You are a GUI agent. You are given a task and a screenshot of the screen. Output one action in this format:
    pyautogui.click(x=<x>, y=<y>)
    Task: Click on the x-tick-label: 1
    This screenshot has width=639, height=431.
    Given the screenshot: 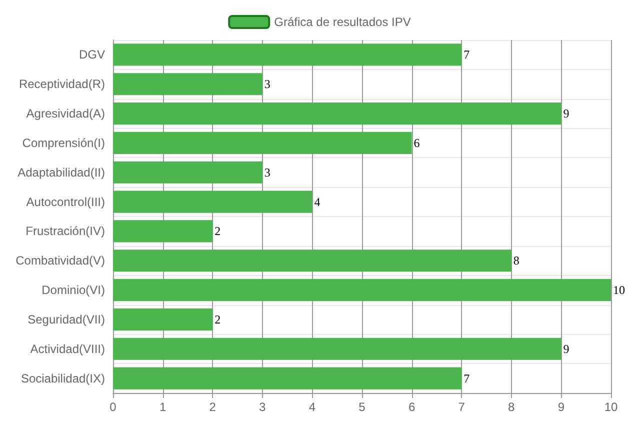 What is the action you would take?
    pyautogui.click(x=162, y=407)
    